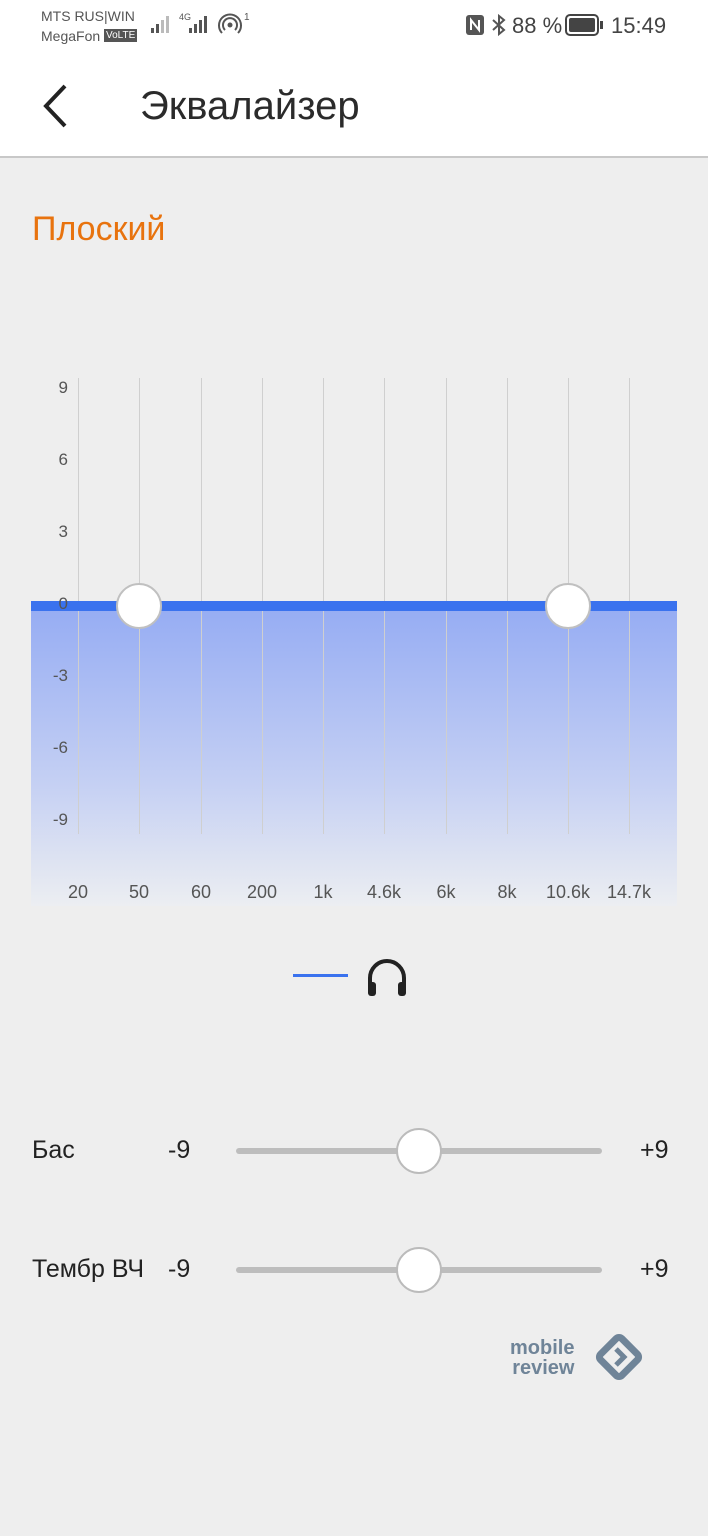  I want to click on x-tick-label: 20, so click(78, 892).